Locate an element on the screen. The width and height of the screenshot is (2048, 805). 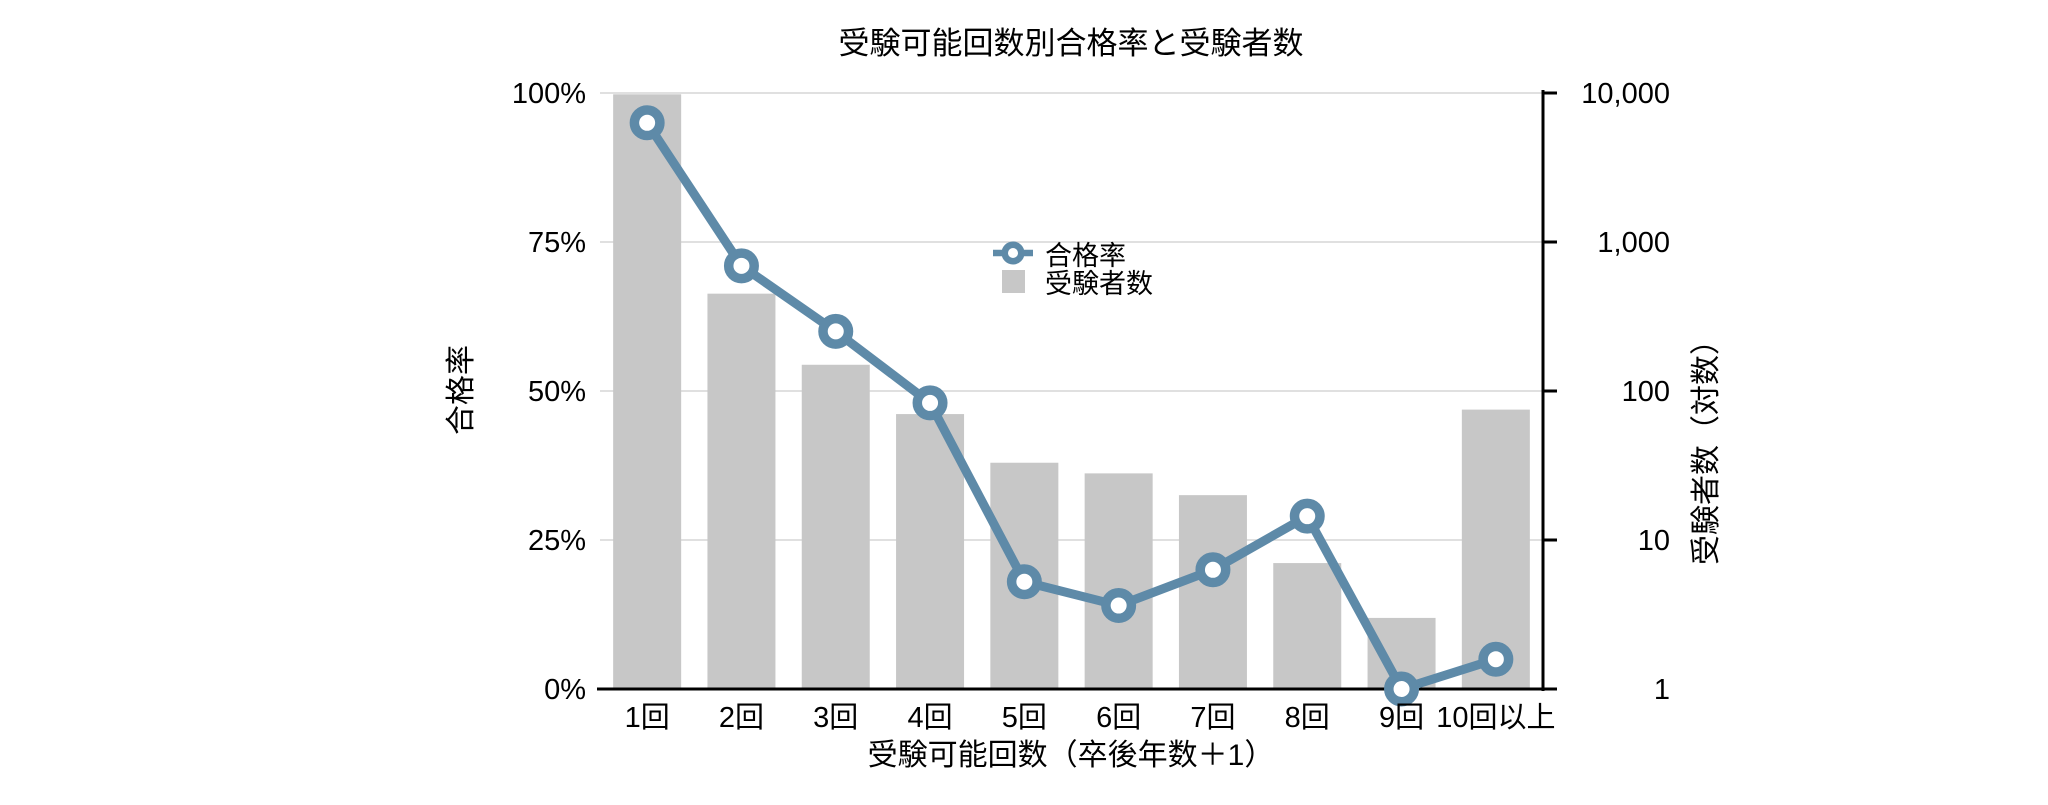
legend-label-pass-rate: 合格率 is located at coordinates (1085, 255).